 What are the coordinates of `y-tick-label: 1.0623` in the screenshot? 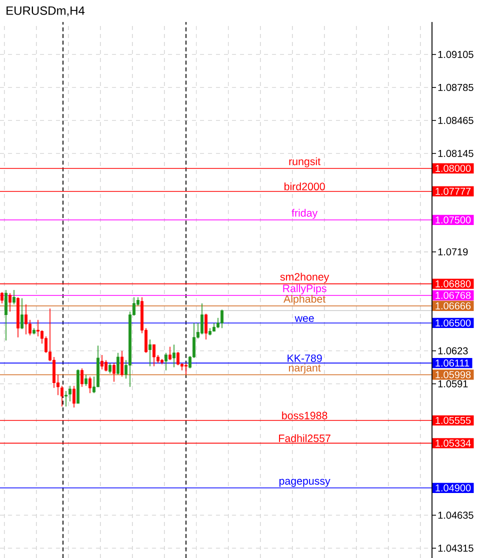 It's located at (453, 350).